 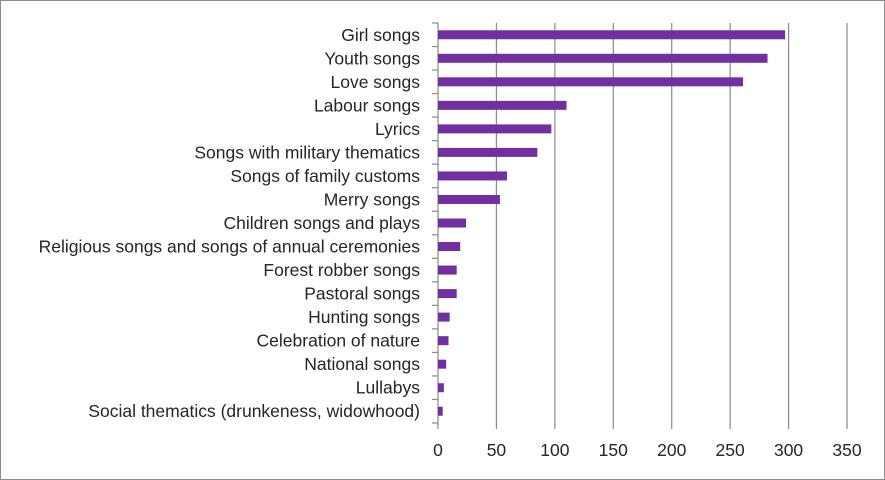 What do you see at coordinates (613, 450) in the screenshot?
I see `x-tick-label: 150` at bounding box center [613, 450].